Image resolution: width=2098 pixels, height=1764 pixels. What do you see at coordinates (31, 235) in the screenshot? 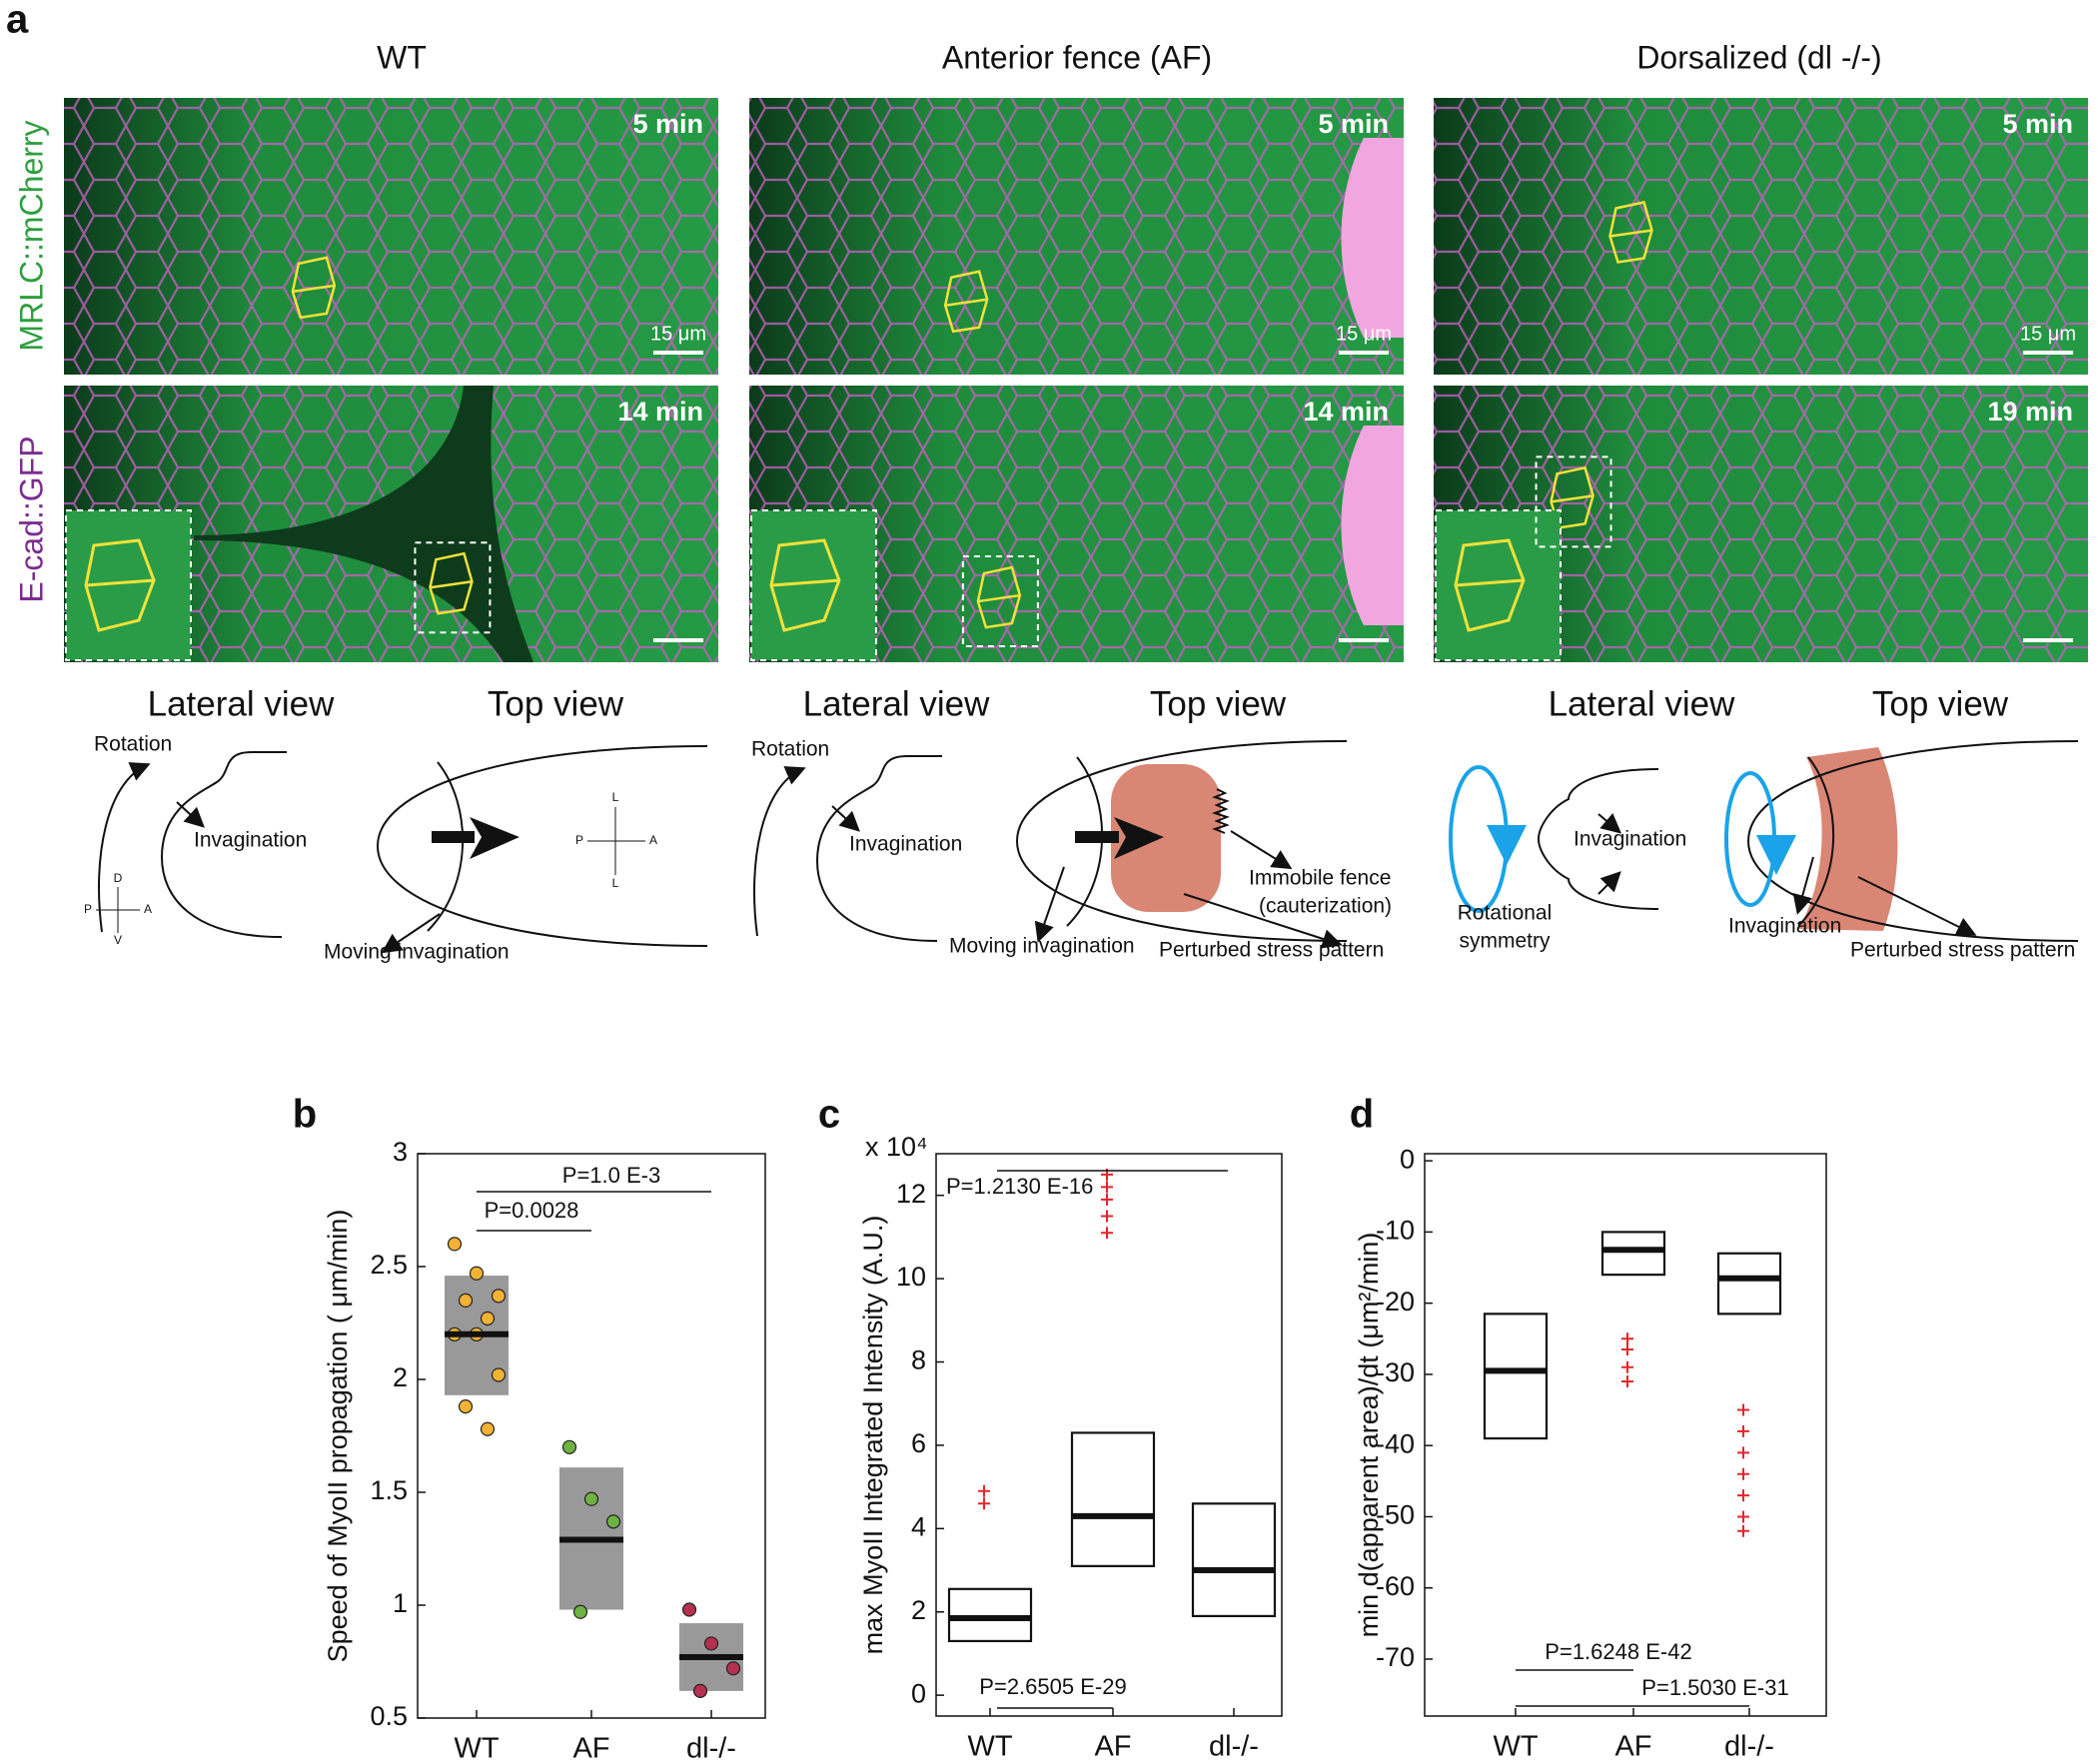
I see `row-label: MRLC::mCherry` at bounding box center [31, 235].